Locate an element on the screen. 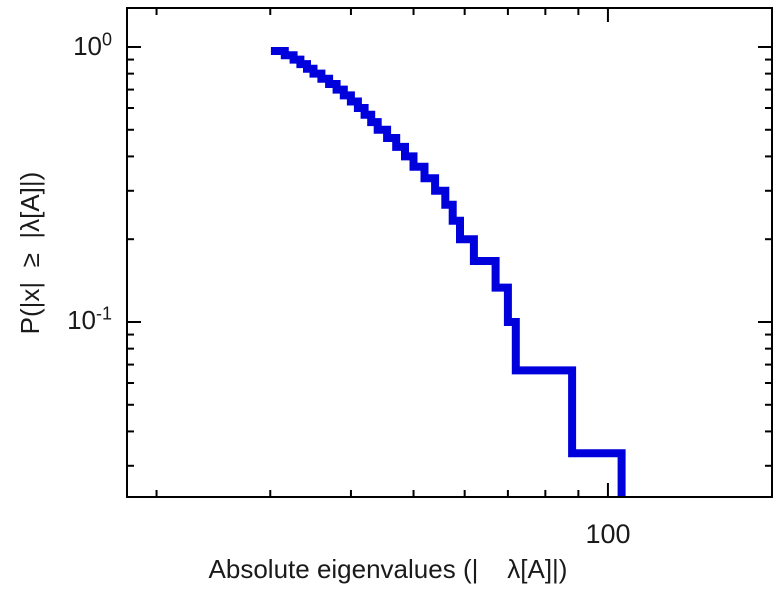 Image resolution: width=775 pixels, height=600 pixels. x-tick-label-100: 100 is located at coordinates (608, 534).